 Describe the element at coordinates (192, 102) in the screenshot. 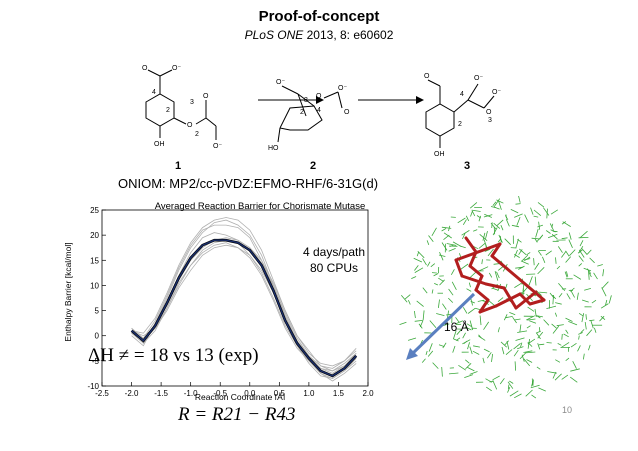

I see `atom-number: 3` at that location.